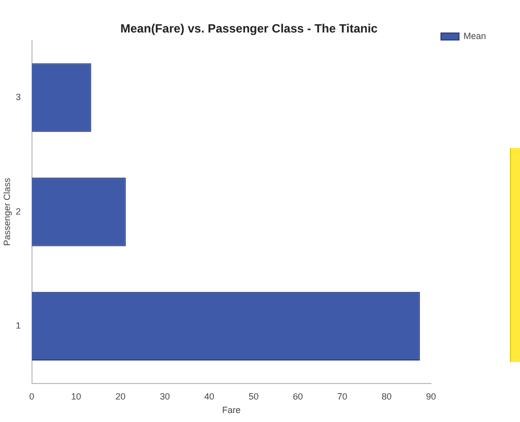  What do you see at coordinates (18, 97) in the screenshot?
I see `y-tick-label: 3` at bounding box center [18, 97].